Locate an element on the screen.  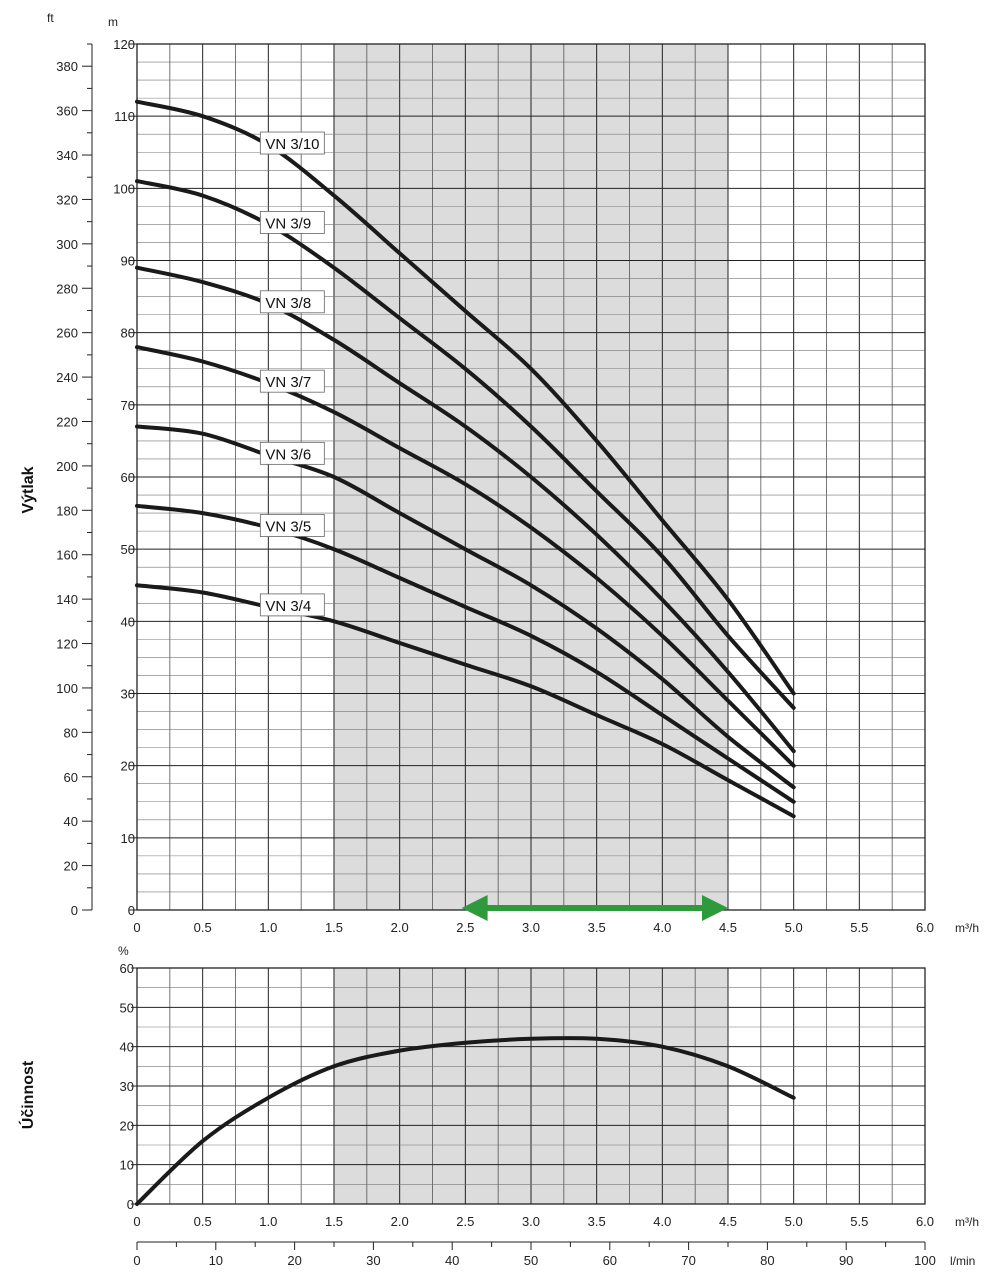
y-tick-label-m: 40 is located at coordinates (128, 621).